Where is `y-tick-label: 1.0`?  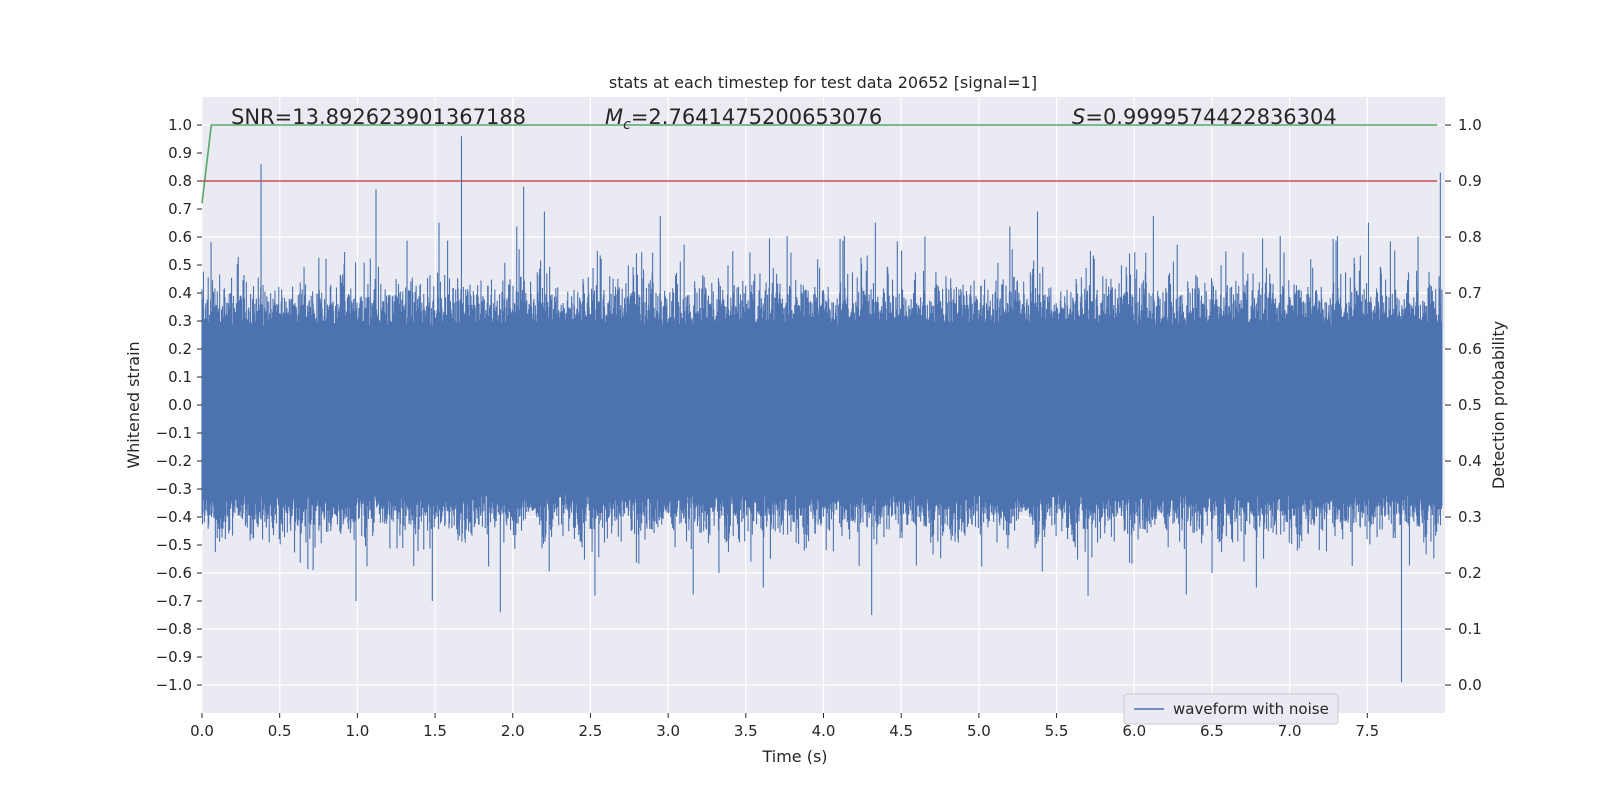 y-tick-label: 1.0 is located at coordinates (180, 125).